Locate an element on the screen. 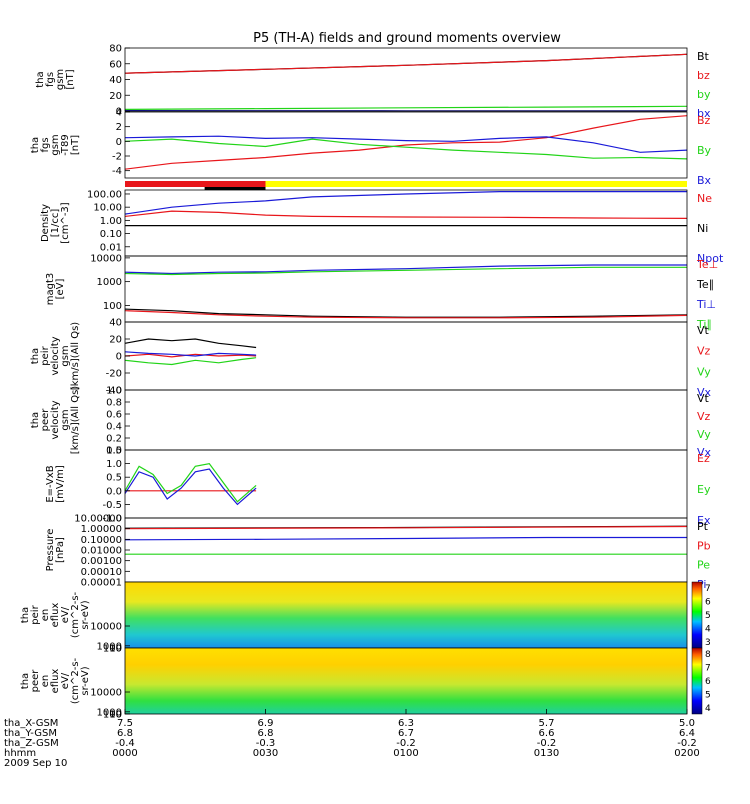 The height and width of the screenshot is (804, 750). ytick-label: -4 is located at coordinates (117, 171).